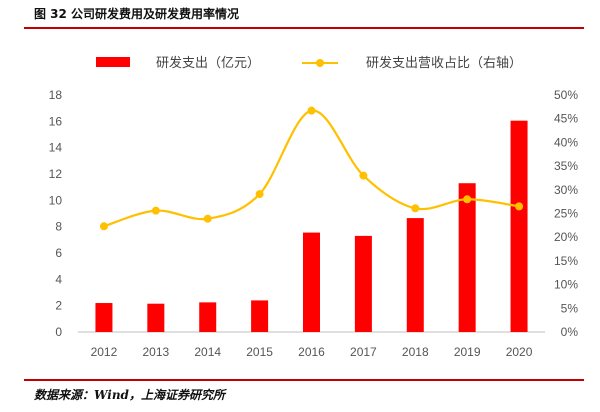 Image resolution: width=600 pixels, height=412 pixels. I want to click on y-left-tick-label: 0, so click(58, 332).